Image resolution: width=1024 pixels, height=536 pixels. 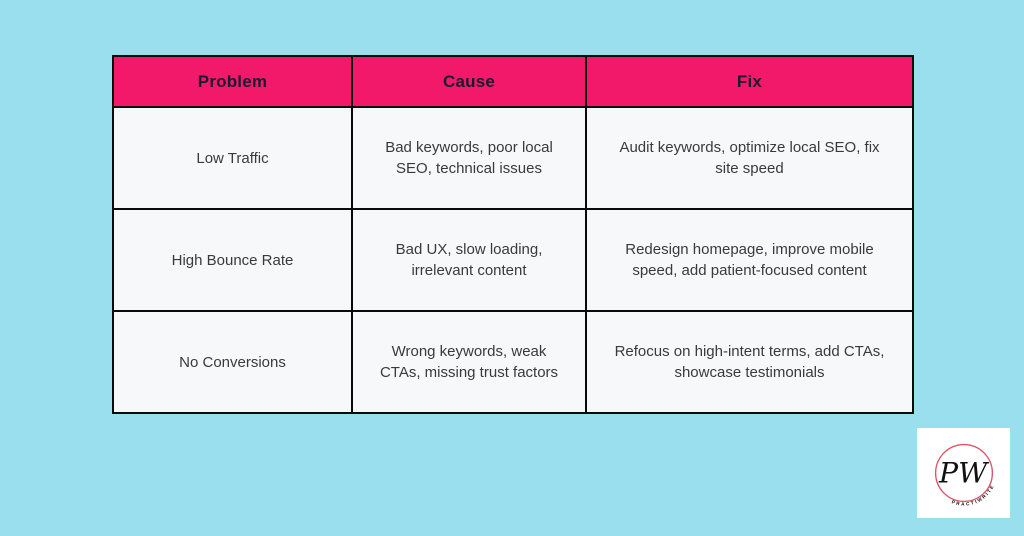 I want to click on practiwrite-logo: PW PRACTIWRITE, so click(x=963, y=473).